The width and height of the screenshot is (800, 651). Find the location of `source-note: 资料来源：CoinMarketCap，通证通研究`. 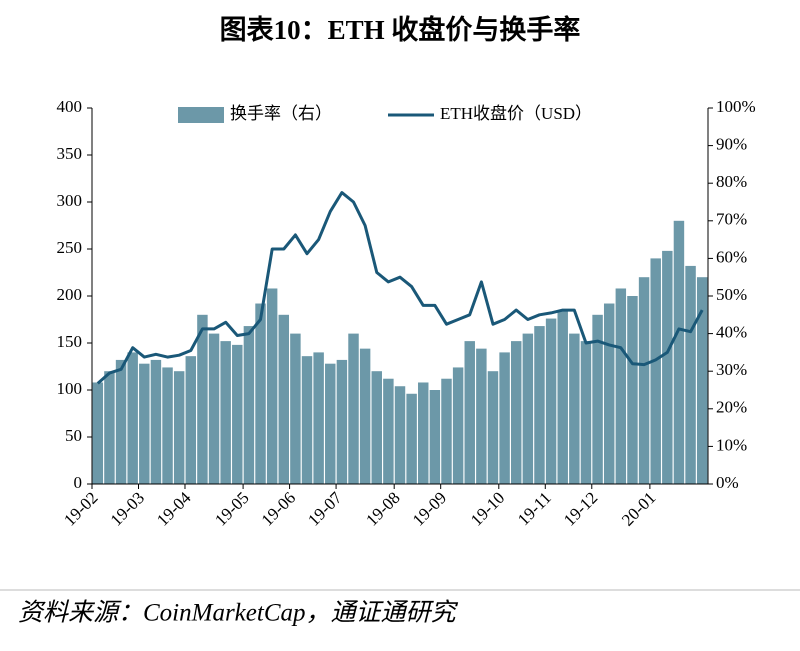

source-note: 资料来源：CoinMarketCap，通证通研究 is located at coordinates (238, 613).